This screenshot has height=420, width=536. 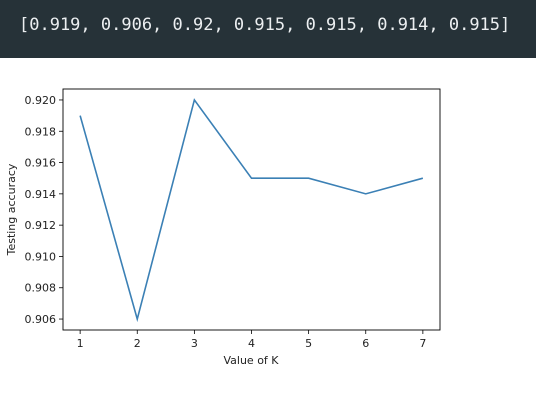 I want to click on x-tick-label: 6, so click(x=365, y=343).